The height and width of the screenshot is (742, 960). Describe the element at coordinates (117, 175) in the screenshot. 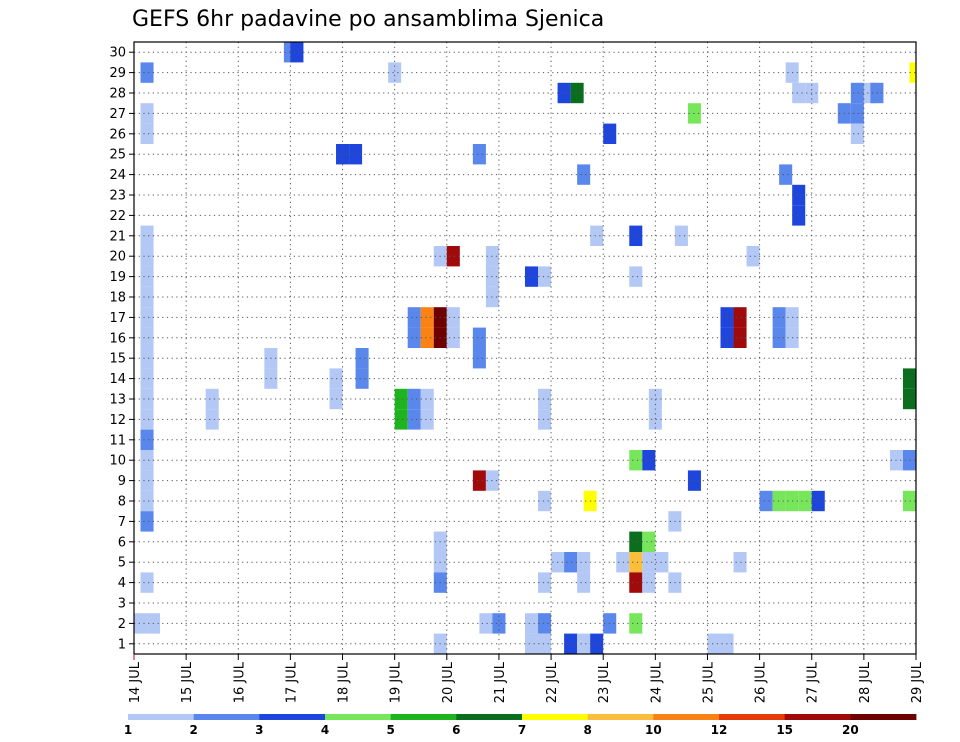

I see `y-tick-label: 24` at that location.